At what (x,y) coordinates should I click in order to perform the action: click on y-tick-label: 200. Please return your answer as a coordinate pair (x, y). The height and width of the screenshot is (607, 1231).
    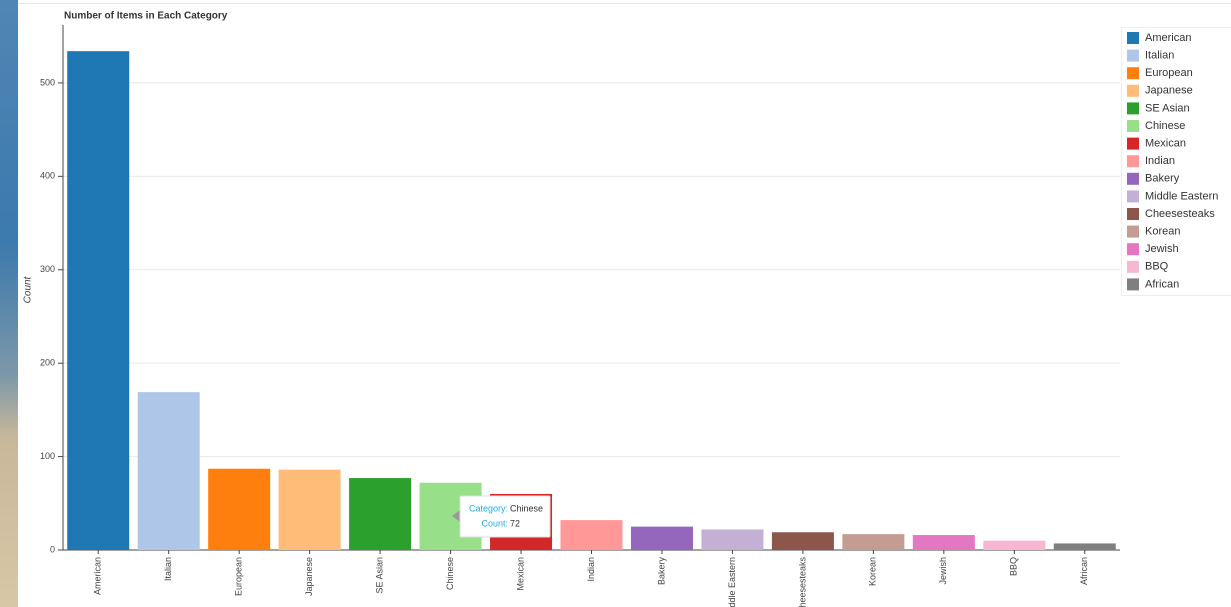
    Looking at the image, I should click on (47, 363).